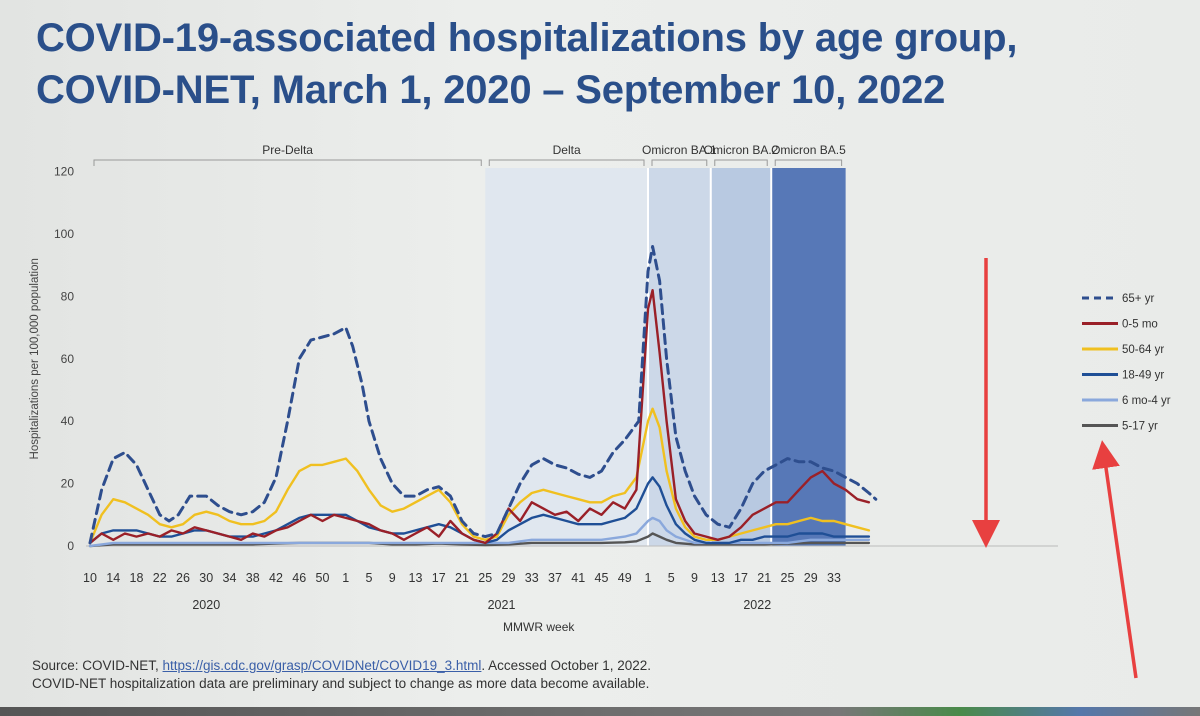 This screenshot has width=1200, height=716. What do you see at coordinates (1115, 559) in the screenshot?
I see `annotation-arrow-up` at bounding box center [1115, 559].